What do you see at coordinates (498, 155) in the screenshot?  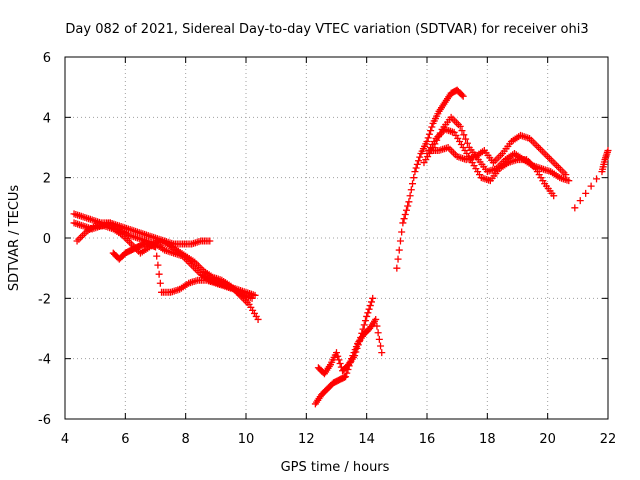 I see `series-track-j` at bounding box center [498, 155].